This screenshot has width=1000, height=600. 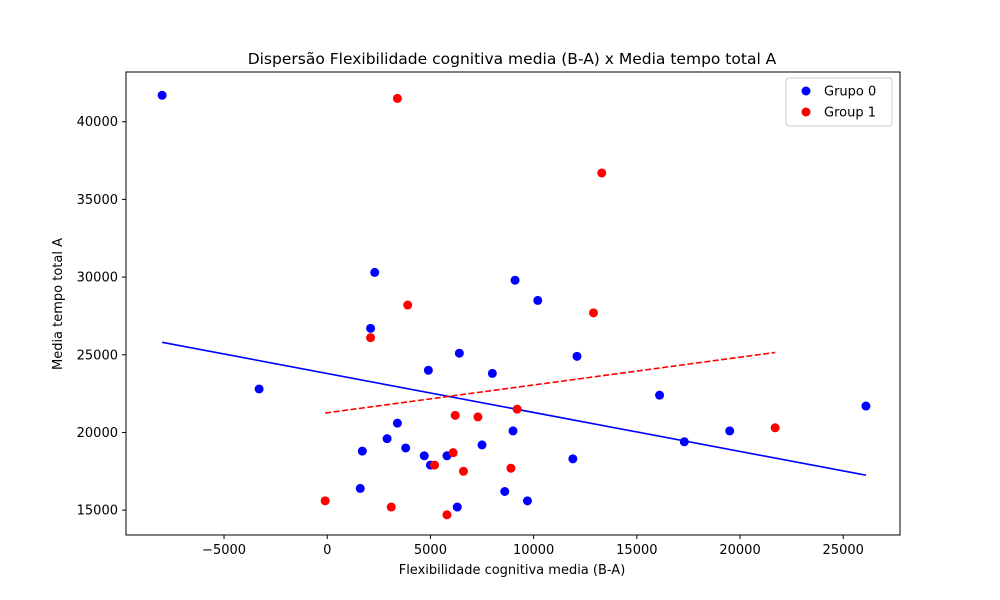 I want to click on x-tick-label-3: 10000, so click(x=533, y=550).